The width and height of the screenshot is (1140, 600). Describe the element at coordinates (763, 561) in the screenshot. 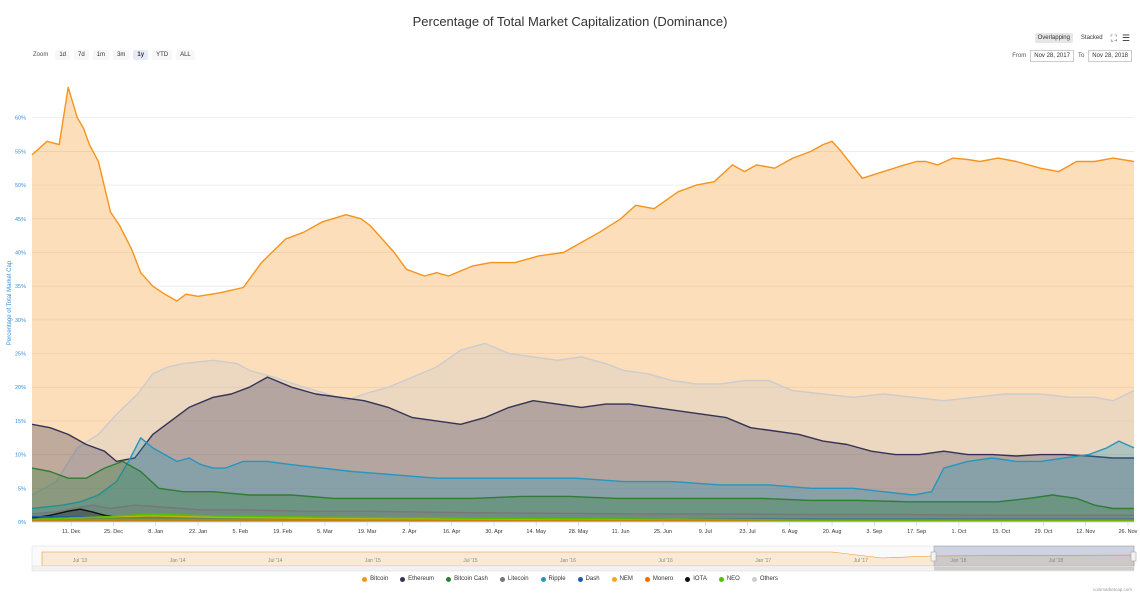

I see `navigator-label: Jan '17` at that location.